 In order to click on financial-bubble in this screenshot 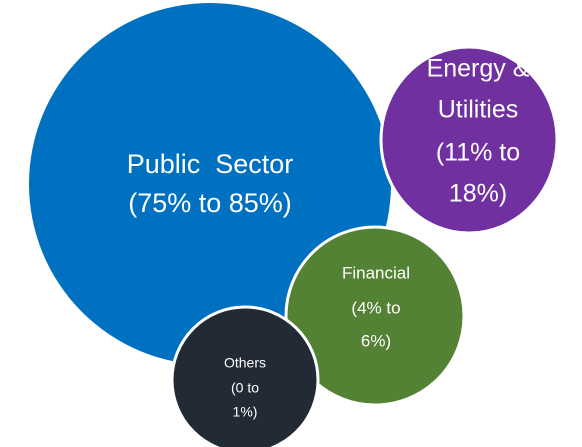, I will do `click(375, 316)`.